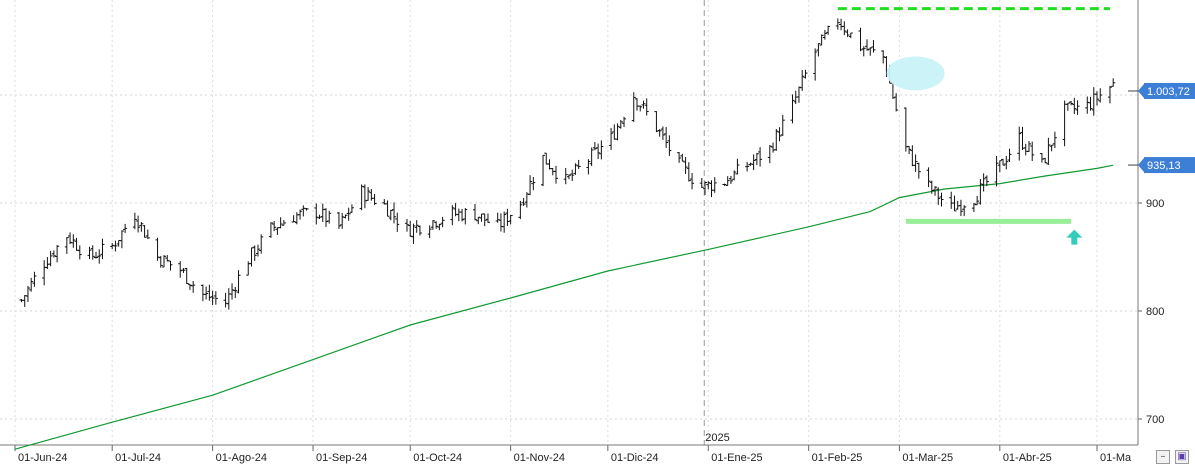 This screenshot has width=1195, height=471. Describe the element at coordinates (241, 458) in the screenshot. I see `x-tick-label: 01-Ago-24` at that location.